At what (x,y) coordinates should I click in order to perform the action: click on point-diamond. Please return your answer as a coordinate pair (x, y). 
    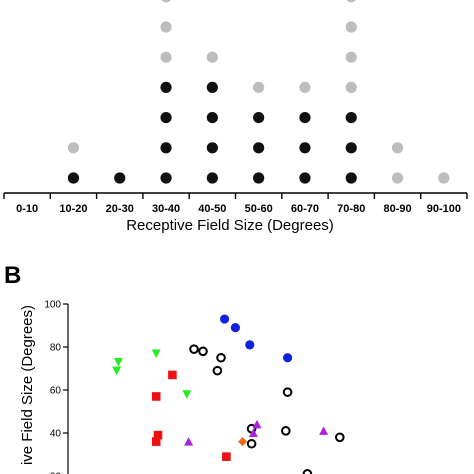
    Looking at the image, I should click on (243, 442).